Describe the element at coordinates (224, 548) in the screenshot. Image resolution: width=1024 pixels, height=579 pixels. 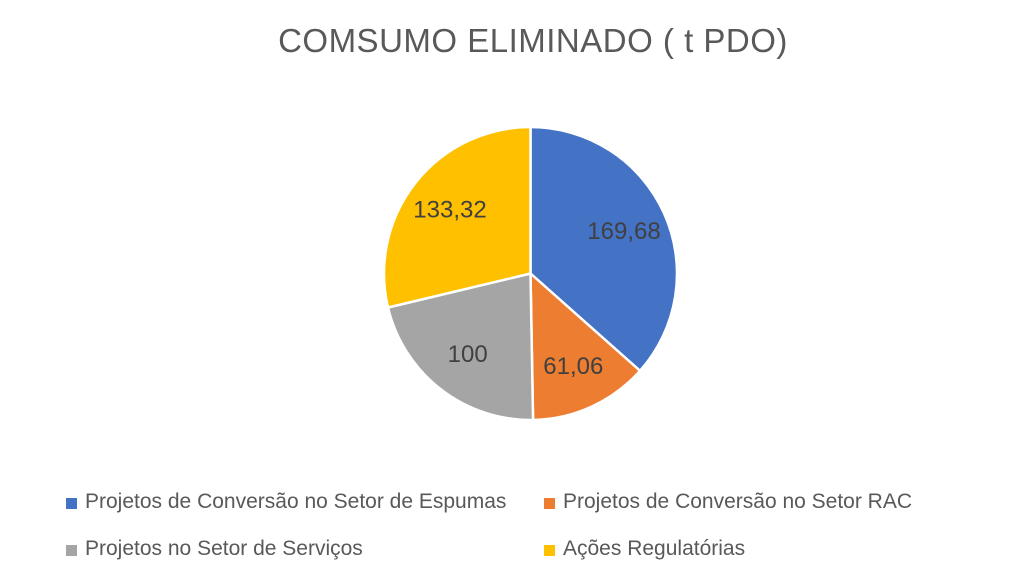
I see `legend-label: Projetos no Setor de Serviços` at that location.